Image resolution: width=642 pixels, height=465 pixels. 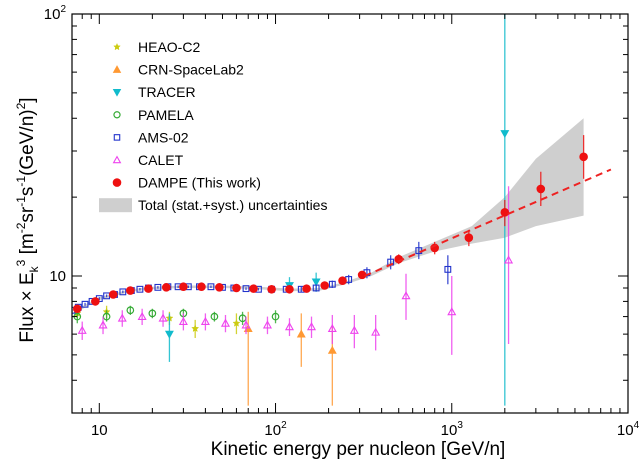 What do you see at coordinates (117, 46) in the screenshot?
I see `legend-marker-heao-c2` at bounding box center [117, 46].